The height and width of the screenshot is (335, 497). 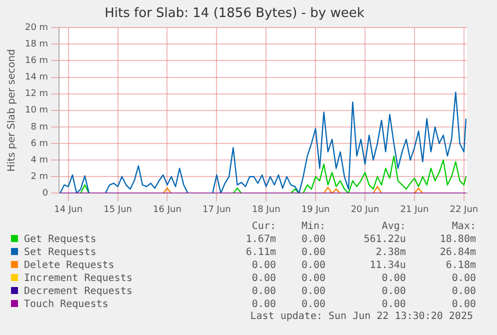 I want to click on x-tick-label: 22 Jun, so click(x=464, y=209).